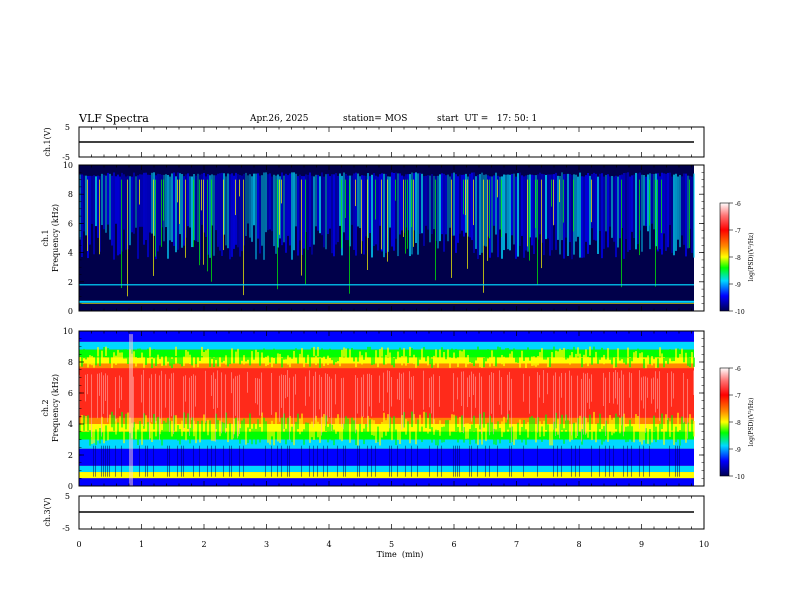  I want to click on colorbar-tick-label: -6, so click(738, 369).